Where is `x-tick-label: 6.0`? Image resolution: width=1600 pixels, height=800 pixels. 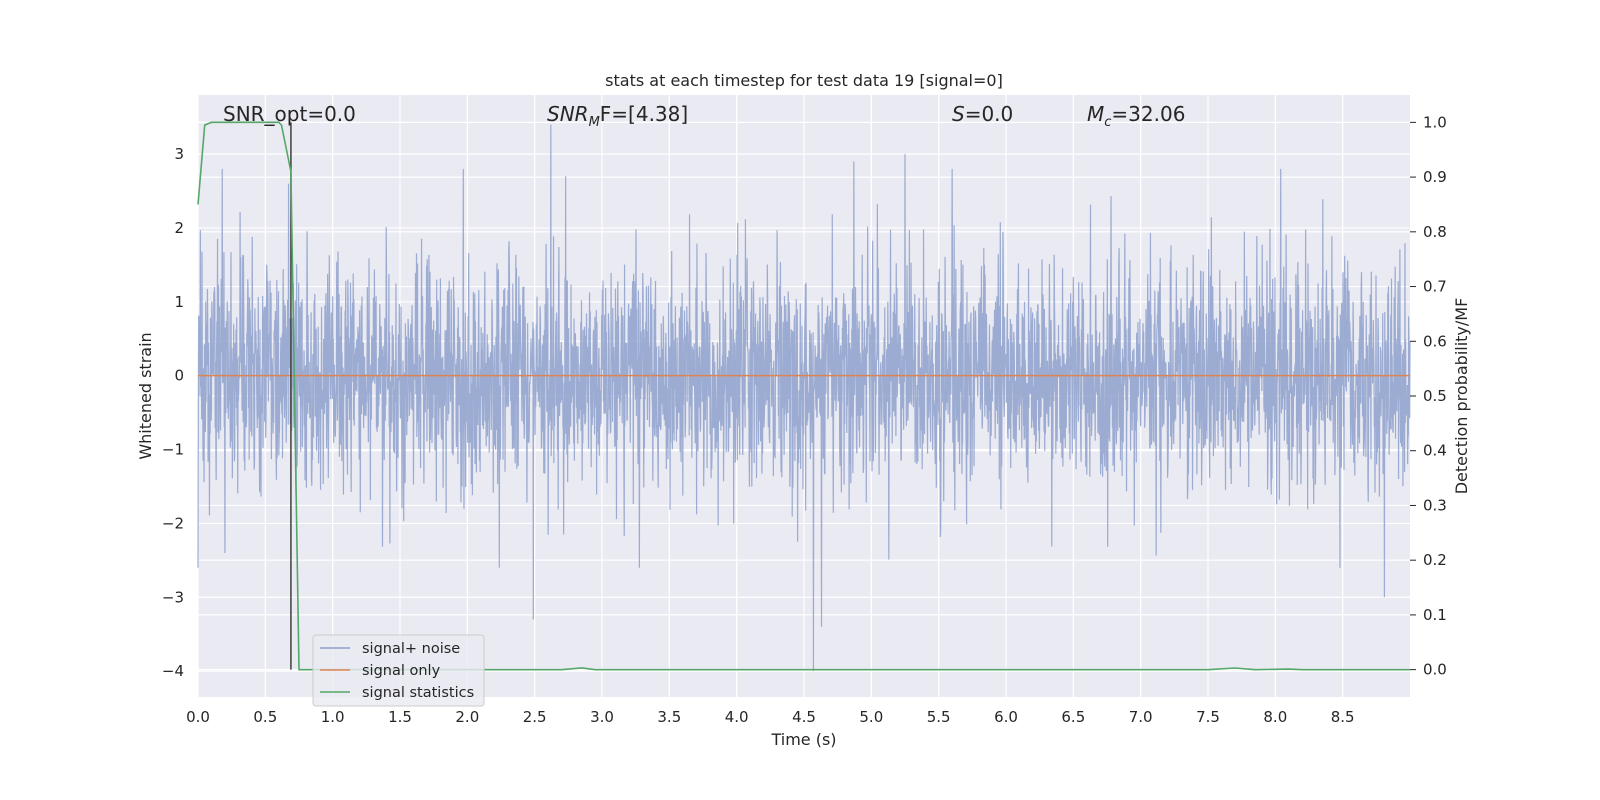 x-tick-label: 6.0 is located at coordinates (1006, 717).